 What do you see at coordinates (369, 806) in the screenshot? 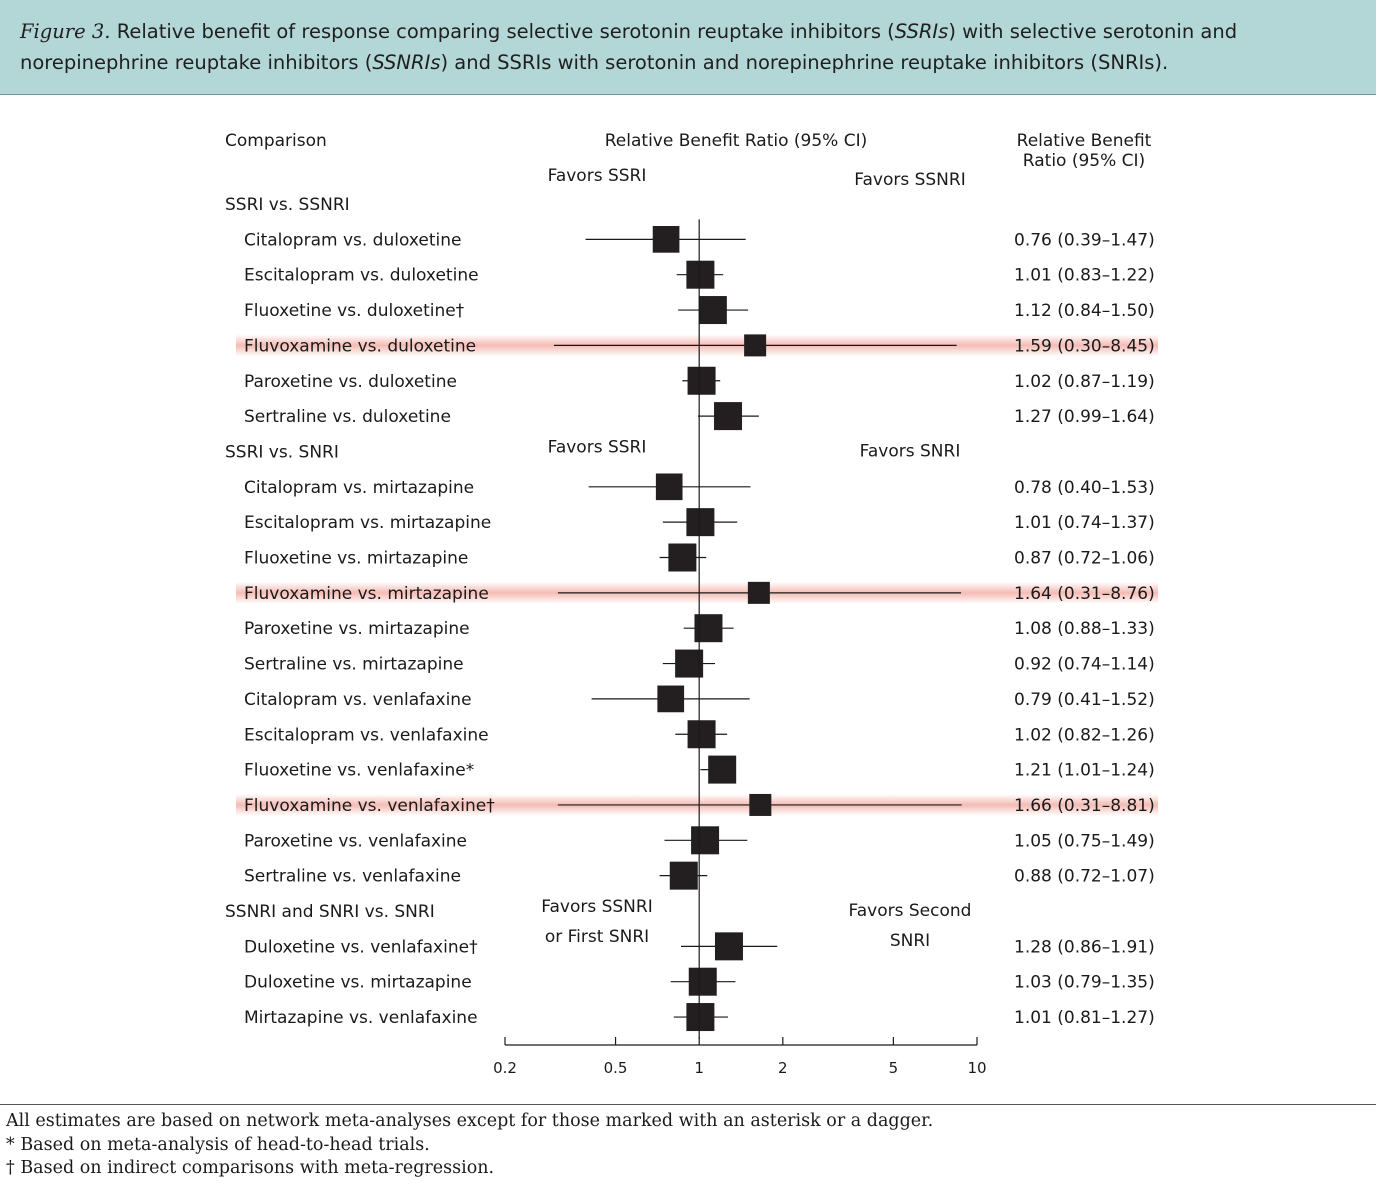
I see `row-label: Fluvoxamine vs. venlafaxine†` at bounding box center [369, 806].